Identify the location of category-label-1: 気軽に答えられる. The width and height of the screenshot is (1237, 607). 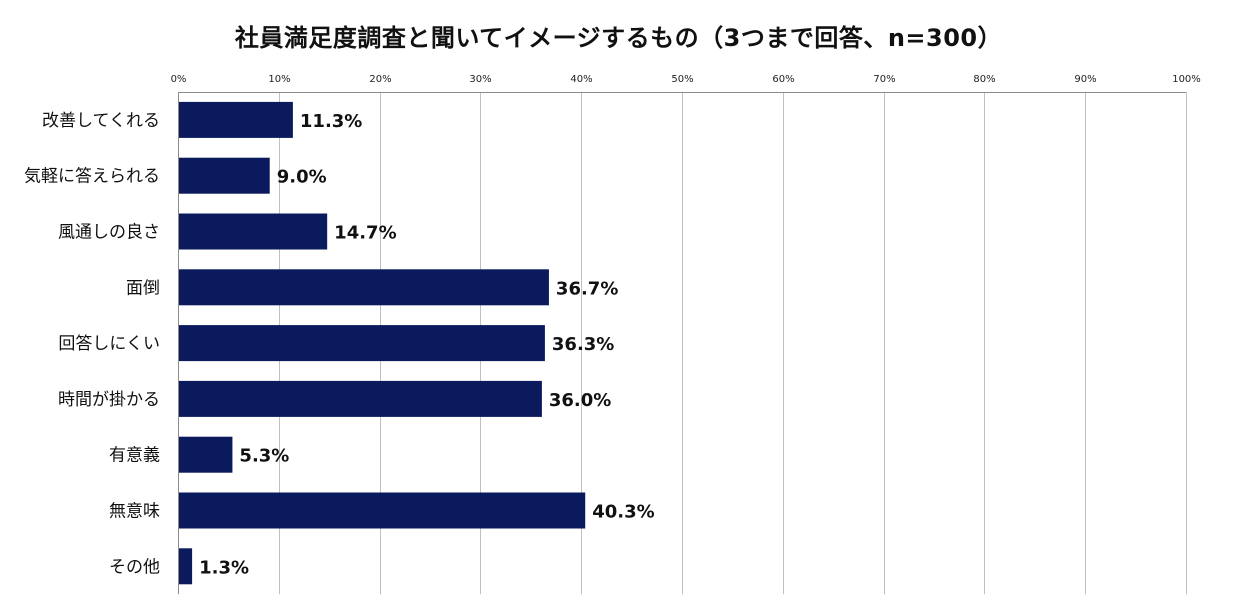
(92, 177).